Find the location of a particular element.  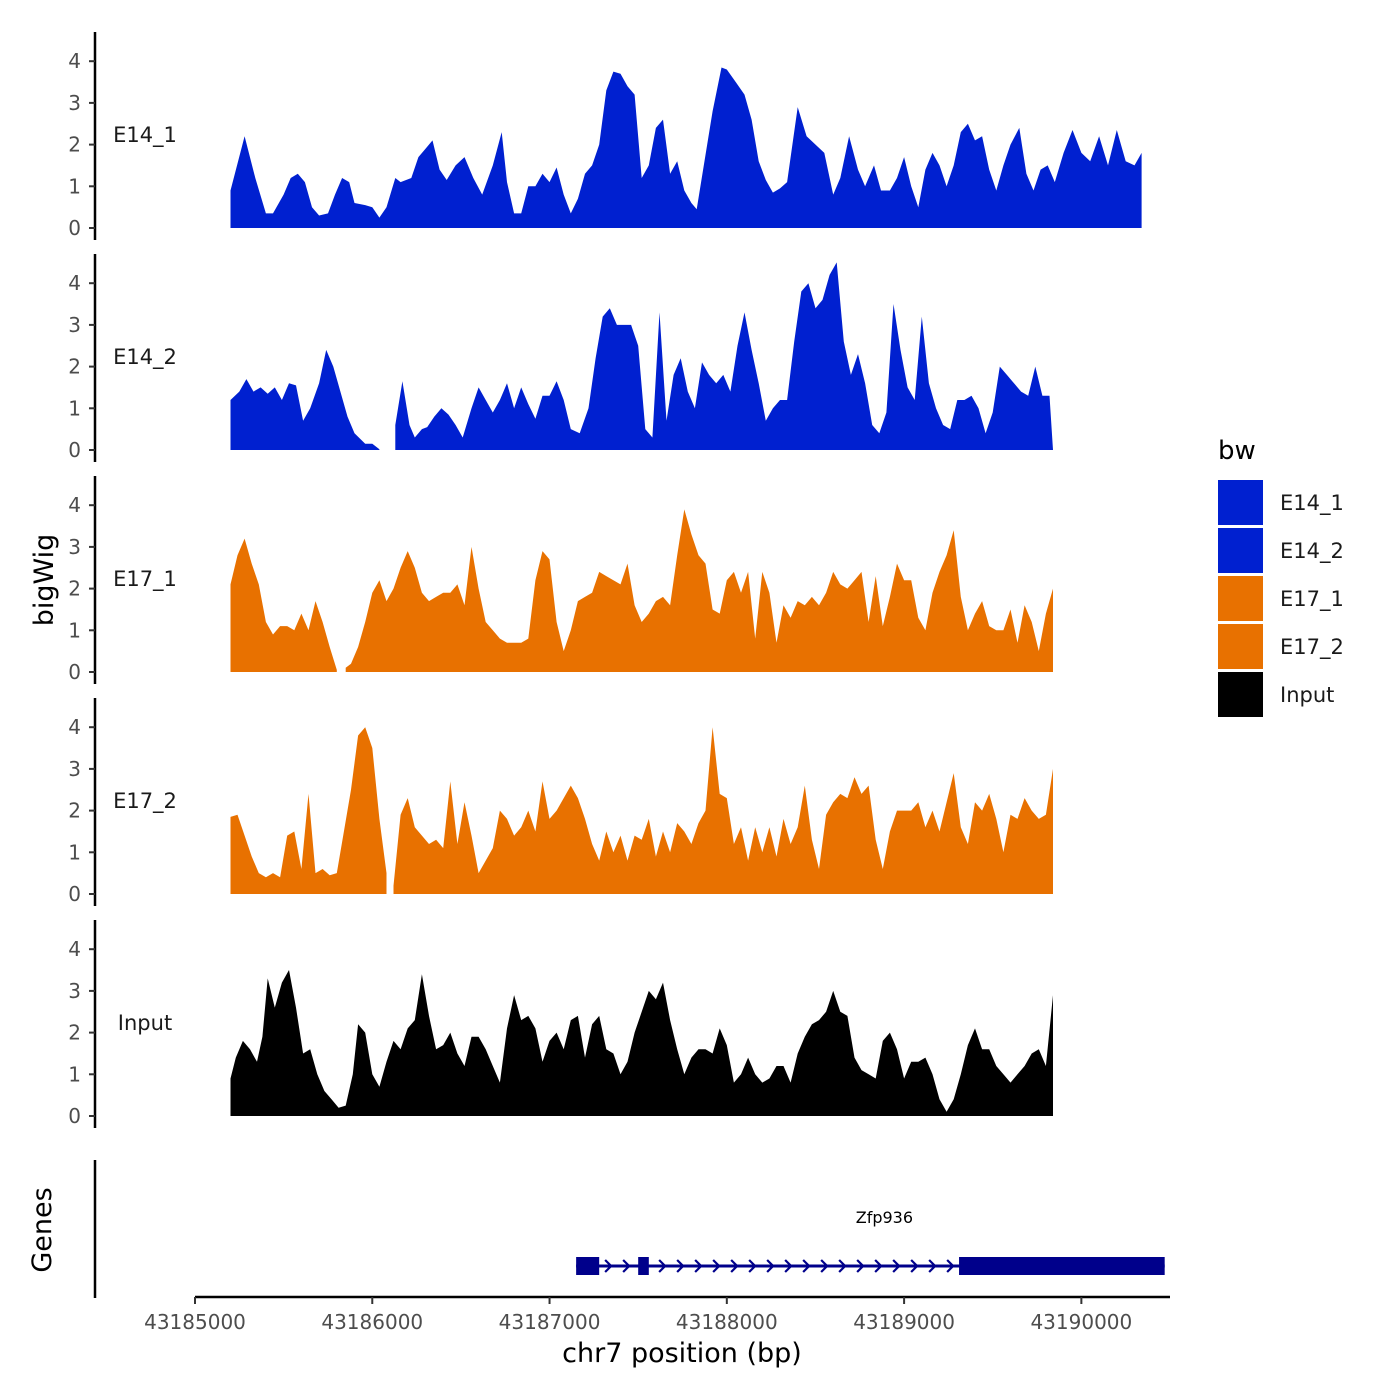

track-label: E17_2 is located at coordinates (145, 801).